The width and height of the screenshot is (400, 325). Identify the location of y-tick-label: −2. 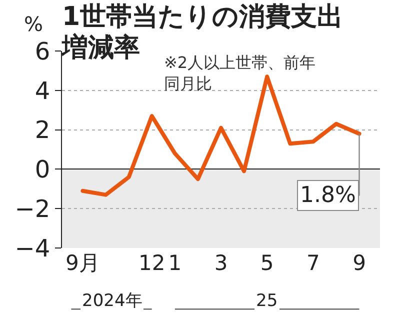
(32, 209).